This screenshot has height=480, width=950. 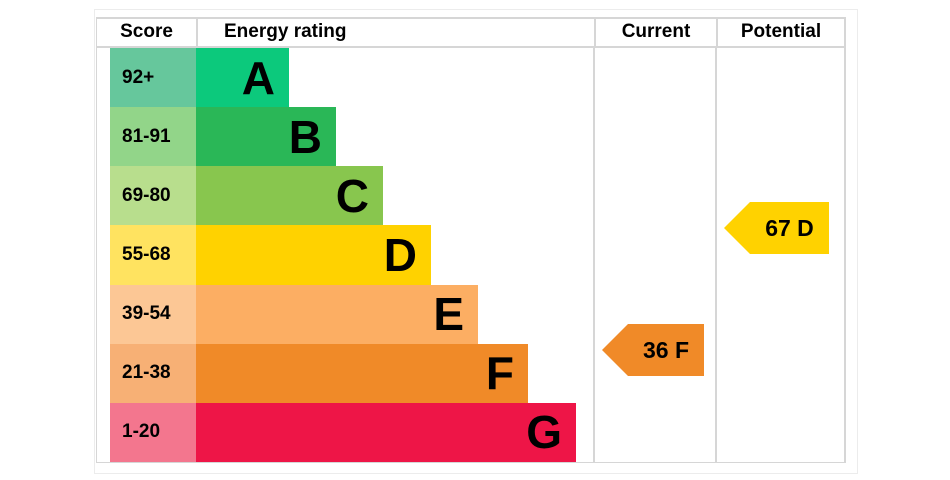 I want to click on current-rating-arrow: 36 F, so click(x=653, y=350).